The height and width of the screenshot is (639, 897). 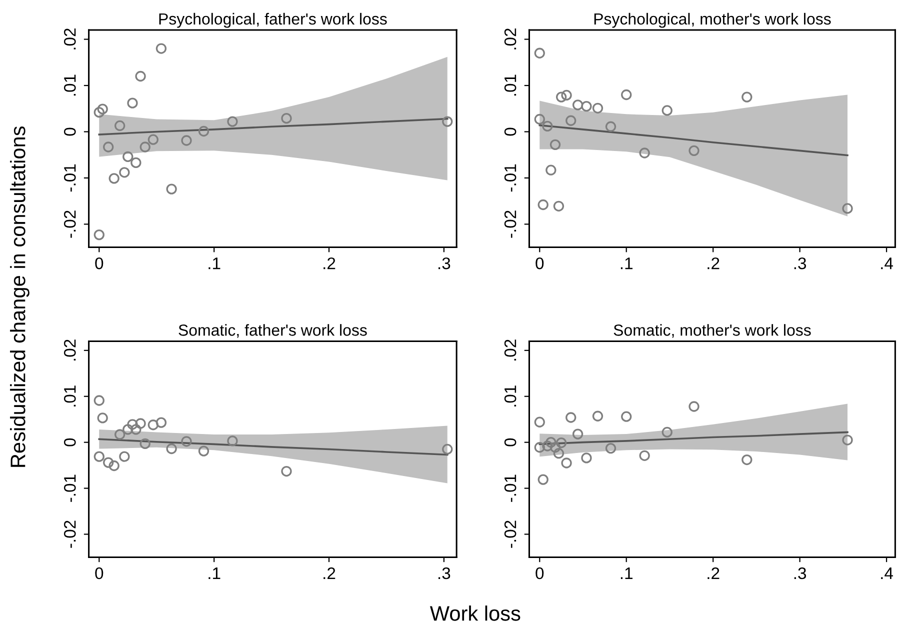 What do you see at coordinates (20, 296) in the screenshot?
I see `y-axis-title: Residualized change in consultations` at bounding box center [20, 296].